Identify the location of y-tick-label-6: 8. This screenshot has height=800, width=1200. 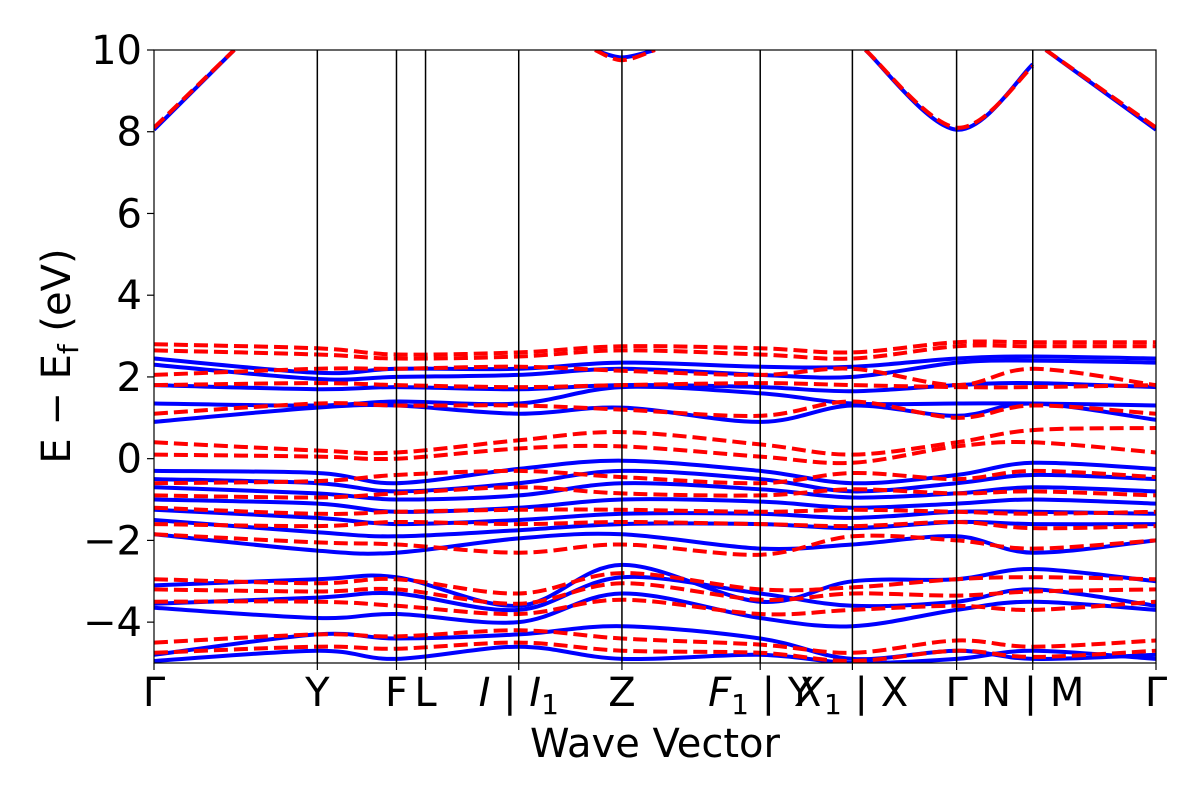
(129, 133).